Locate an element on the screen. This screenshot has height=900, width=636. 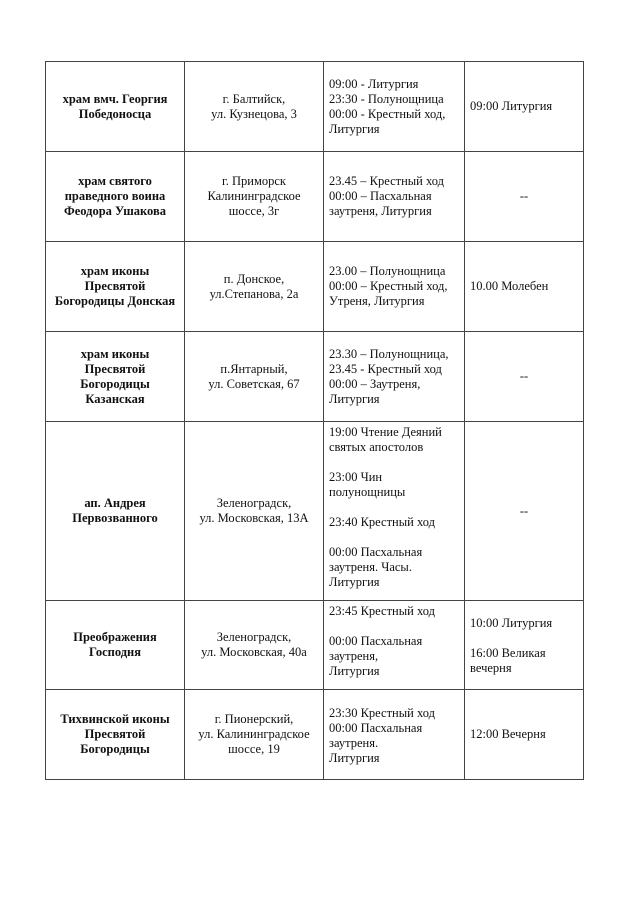
day-schedule: 09:00 Литургия is located at coordinates (524, 106).